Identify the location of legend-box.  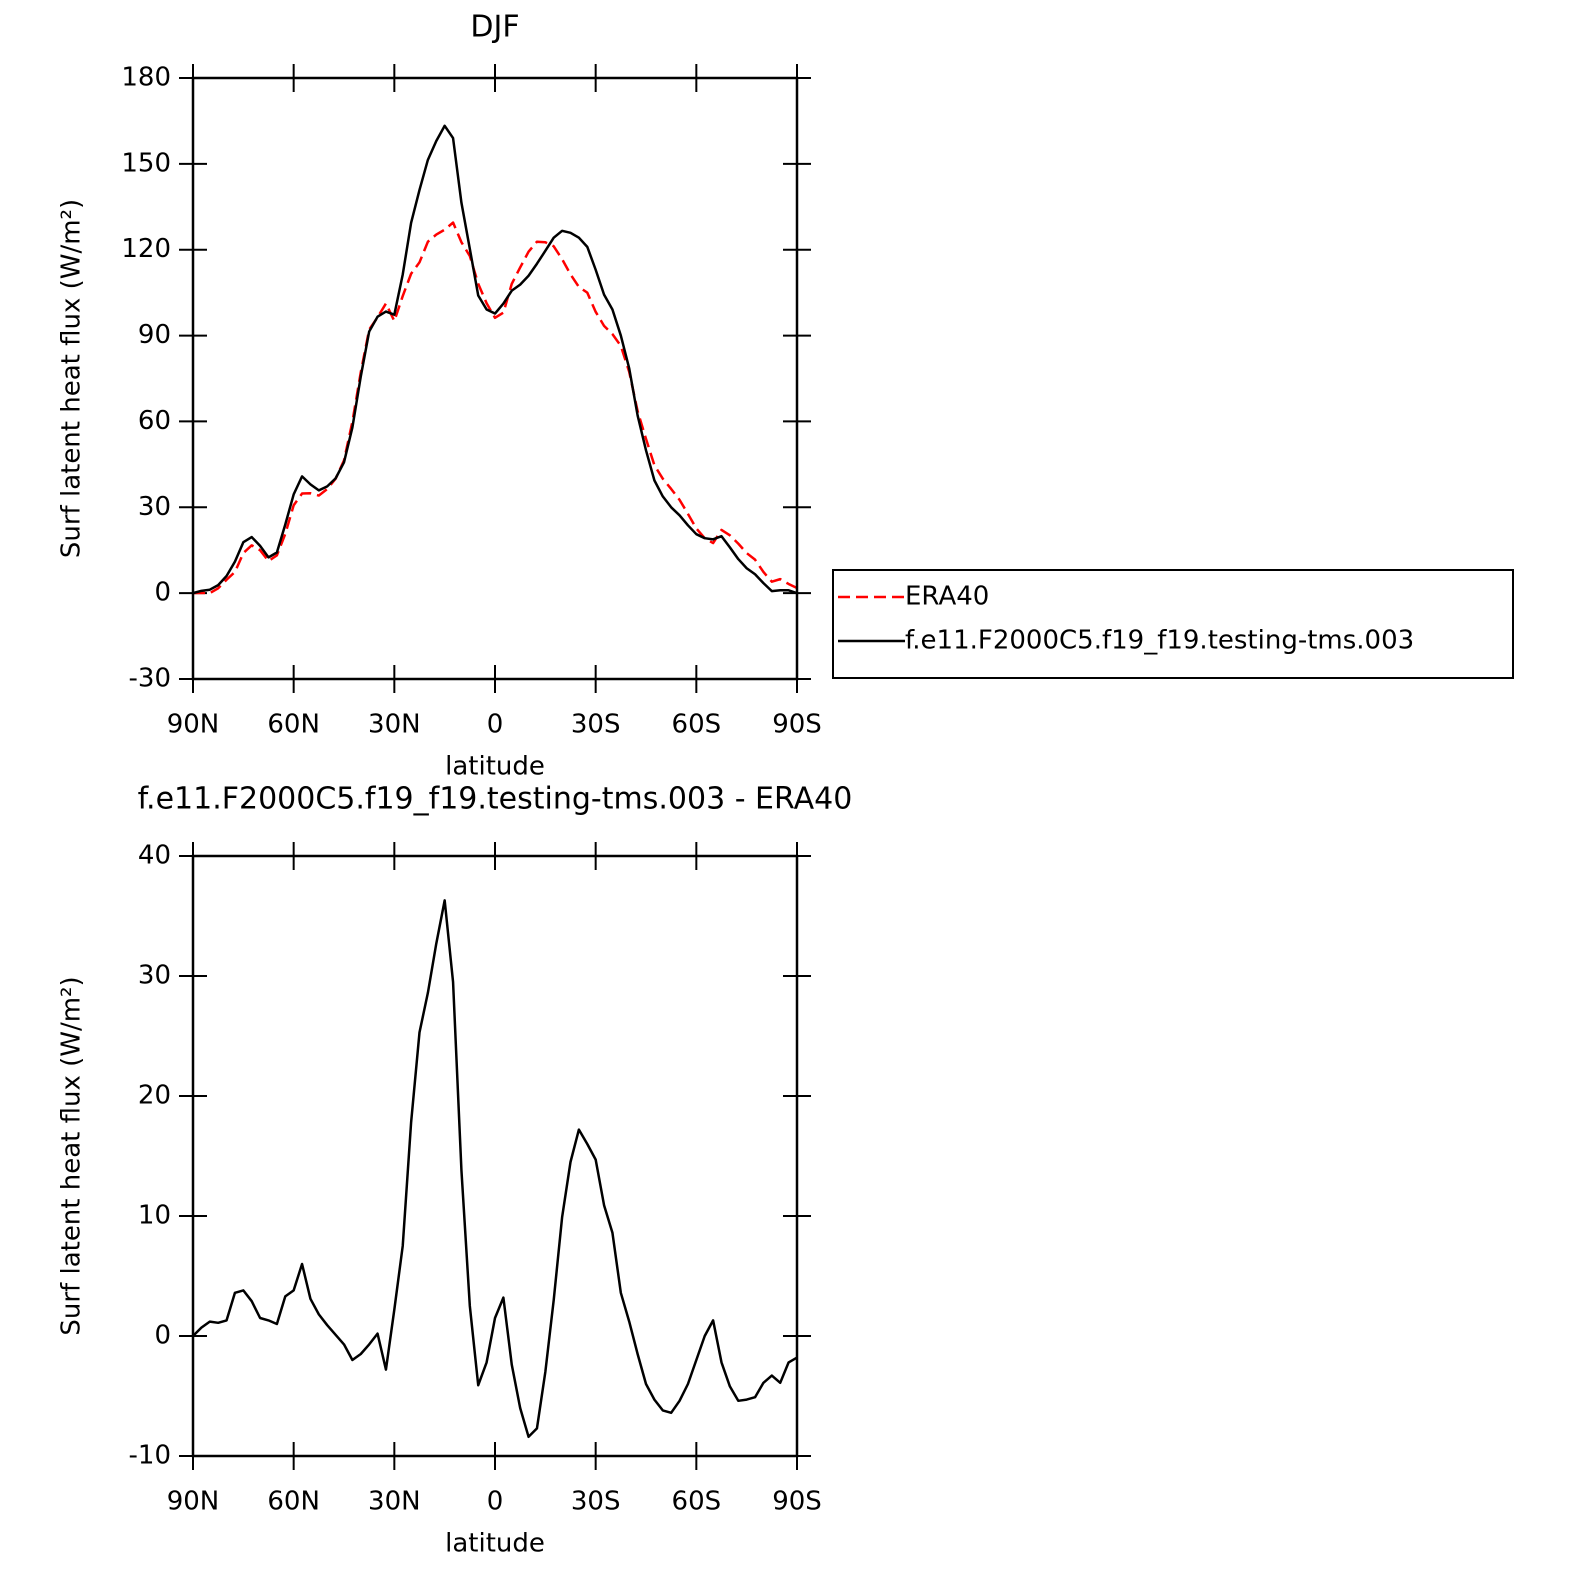
(1173, 624).